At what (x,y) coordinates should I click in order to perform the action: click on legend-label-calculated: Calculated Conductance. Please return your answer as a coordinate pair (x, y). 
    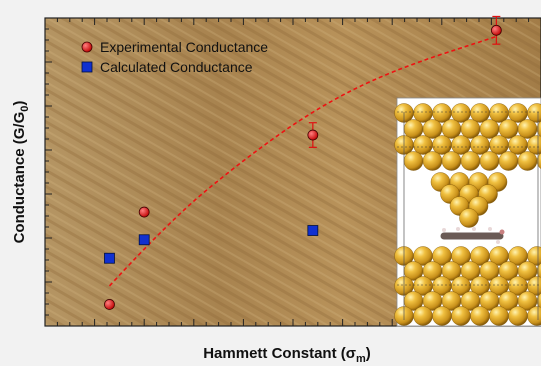
    Looking at the image, I should click on (176, 67).